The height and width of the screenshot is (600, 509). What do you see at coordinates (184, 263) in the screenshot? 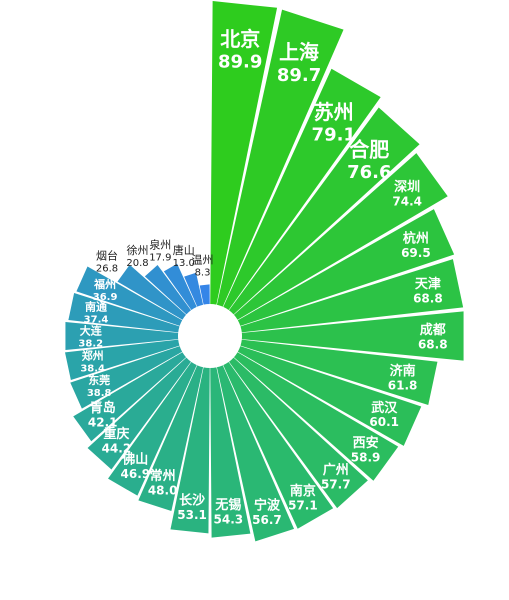
I see `value-label: 13.0` at bounding box center [184, 263].